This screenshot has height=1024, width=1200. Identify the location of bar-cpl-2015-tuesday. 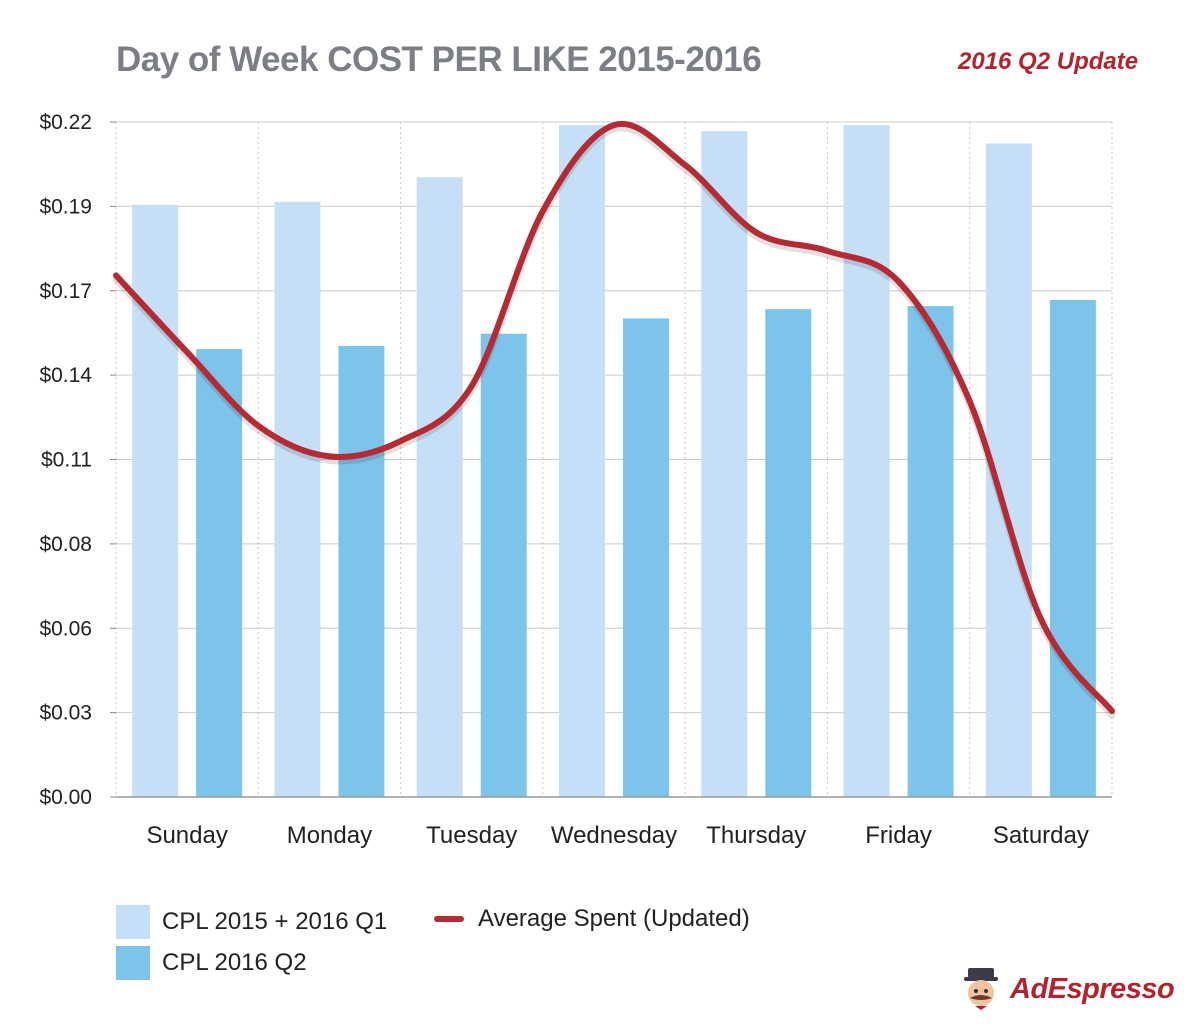
(439, 487).